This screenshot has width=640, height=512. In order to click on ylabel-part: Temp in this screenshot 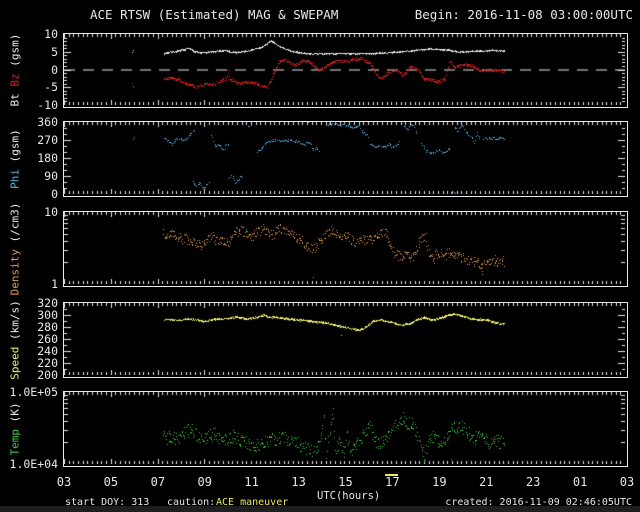, I will do `click(15, 442)`.